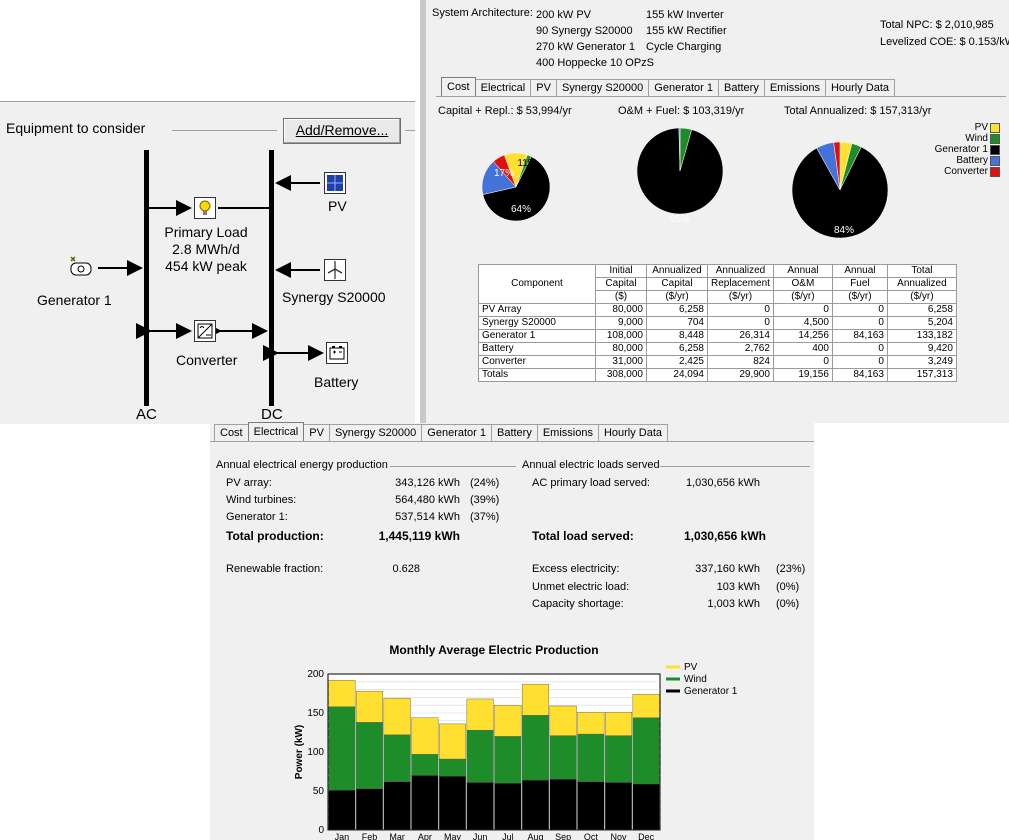 The height and width of the screenshot is (840, 1009). I want to click on column-header: O&M, so click(802, 284).